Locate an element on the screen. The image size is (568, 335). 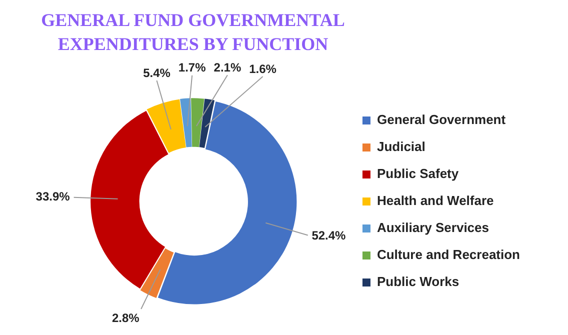
legend-label: Auxiliary Services is located at coordinates (433, 228).